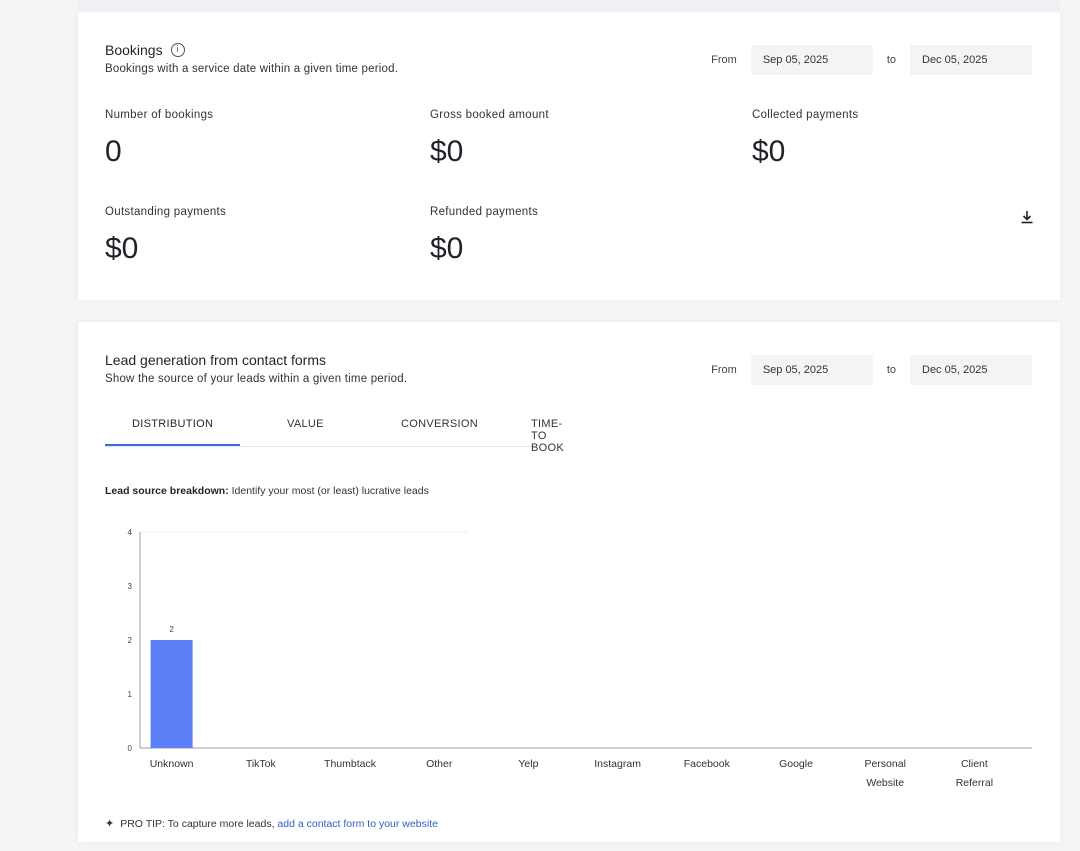 The image size is (1080, 851). Describe the element at coordinates (159, 115) in the screenshot. I see `metric-label: Number of bookings` at that location.